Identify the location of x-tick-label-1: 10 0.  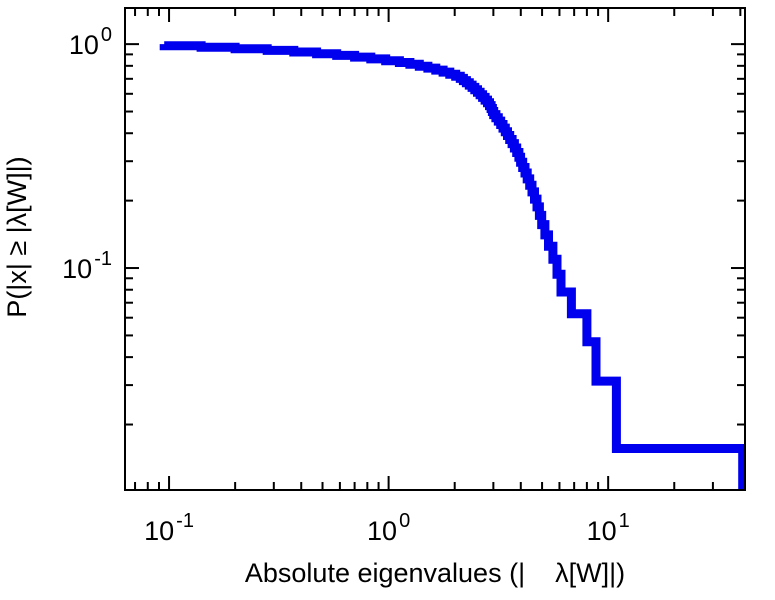
(388, 528).